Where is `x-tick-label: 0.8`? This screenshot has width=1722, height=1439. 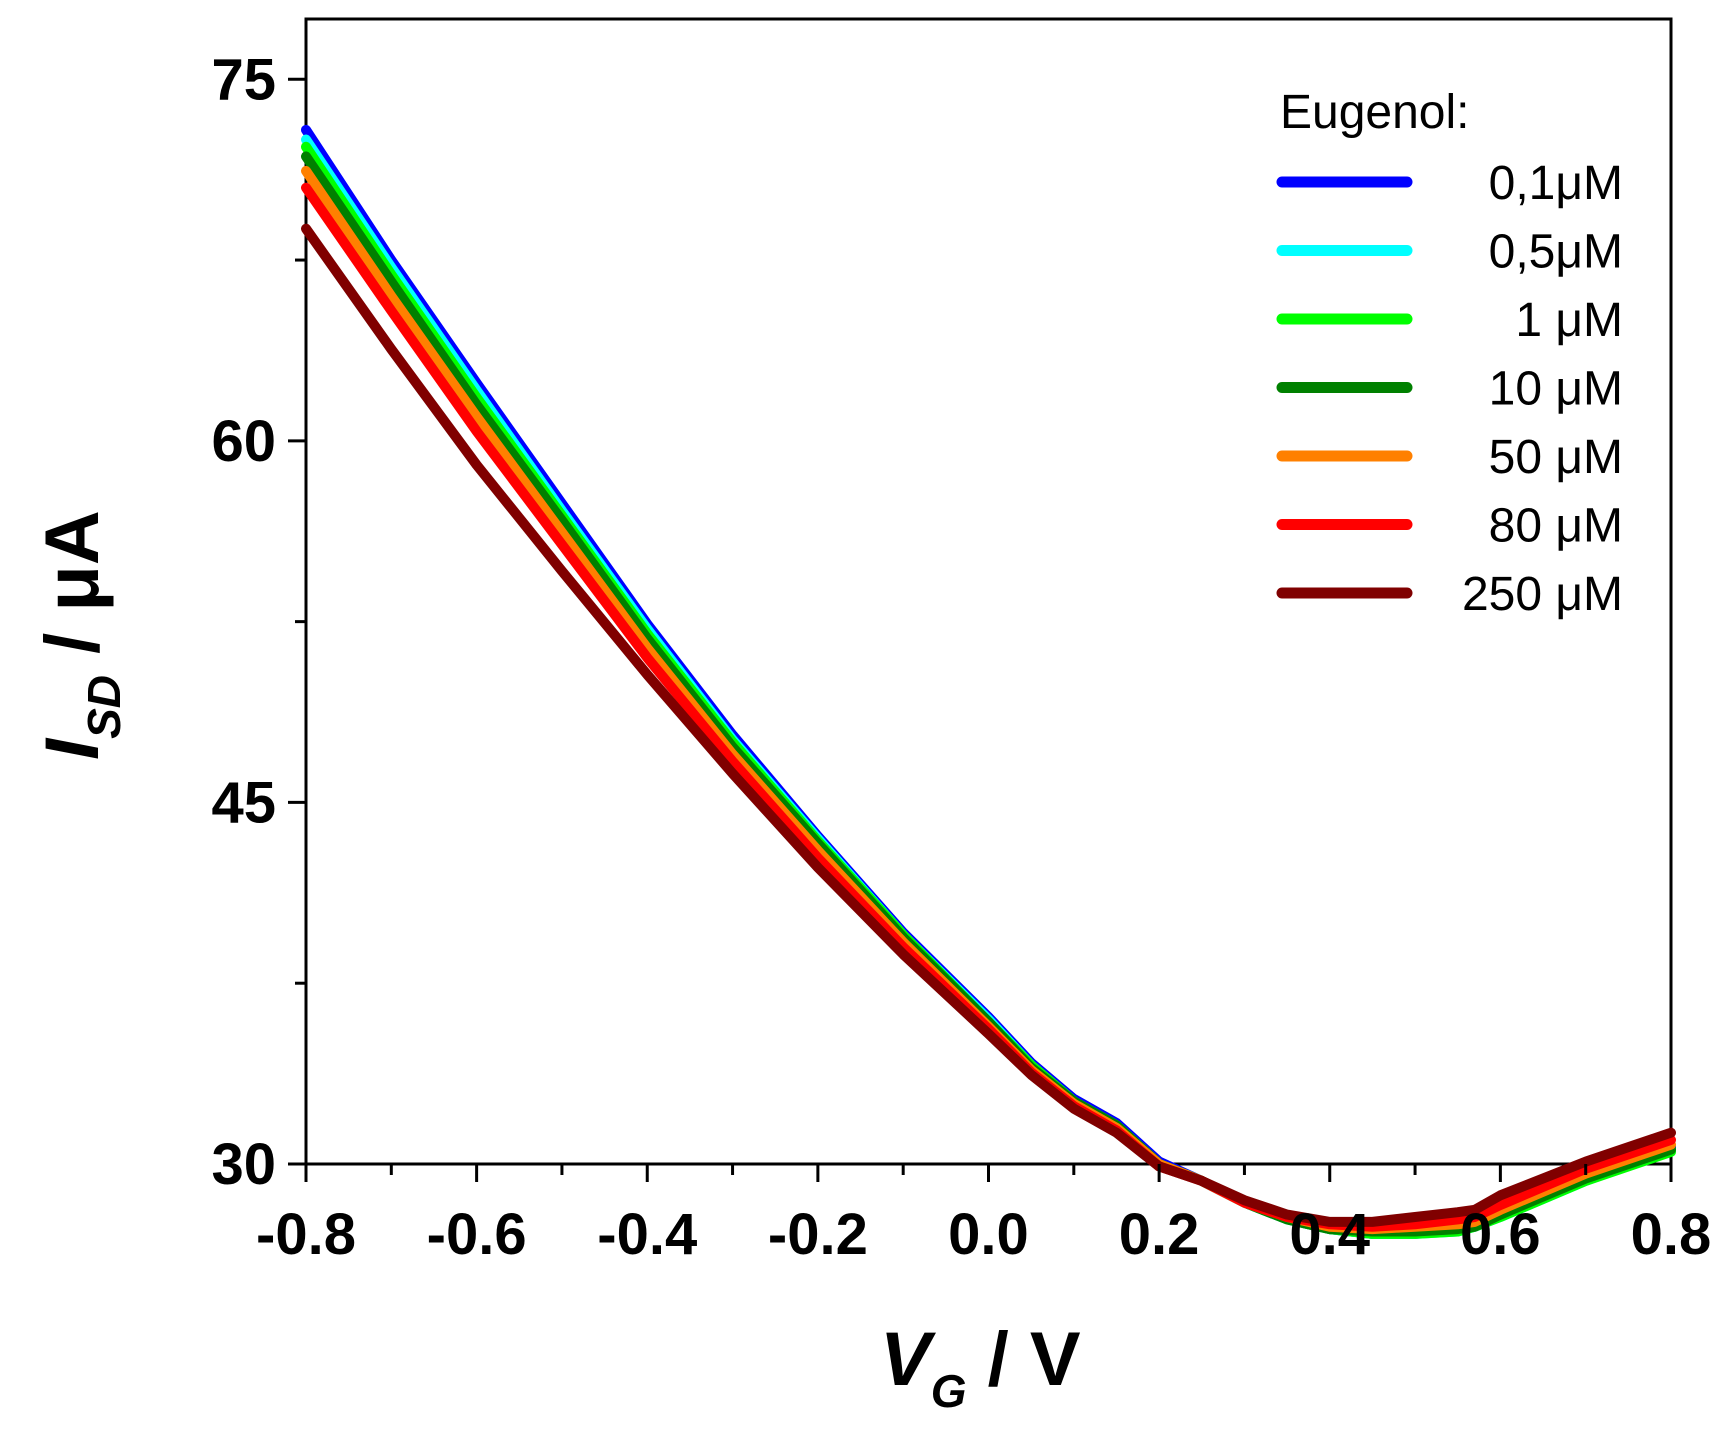 x-tick-label: 0.8 is located at coordinates (1671, 1234).